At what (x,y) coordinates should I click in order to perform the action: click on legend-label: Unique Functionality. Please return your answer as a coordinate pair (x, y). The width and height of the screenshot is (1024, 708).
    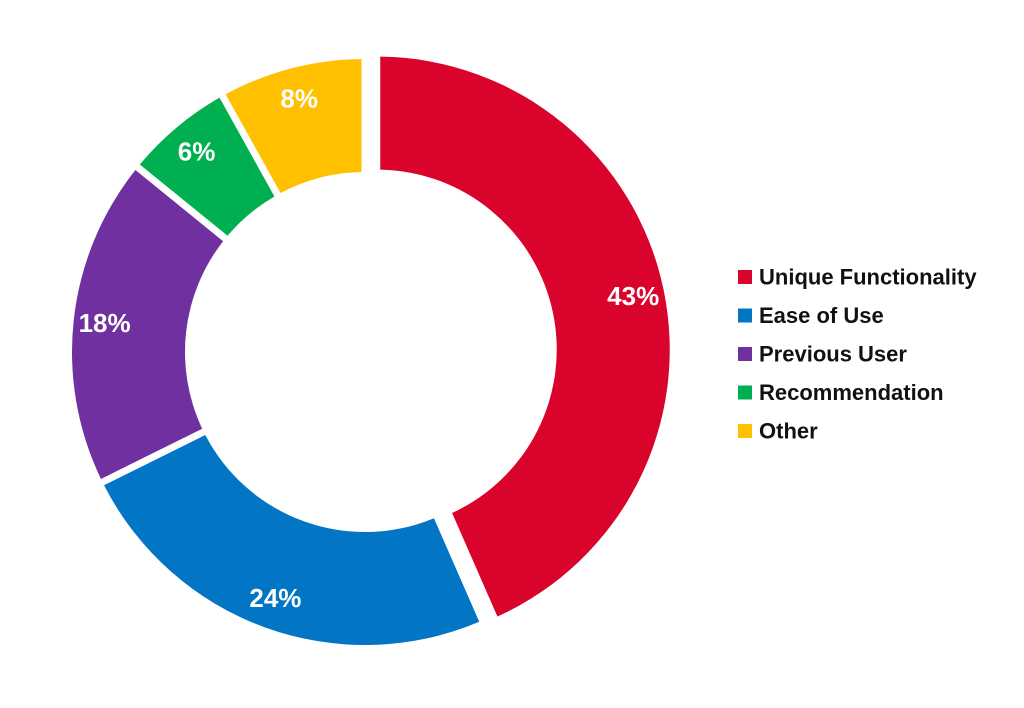
    Looking at the image, I should click on (868, 277).